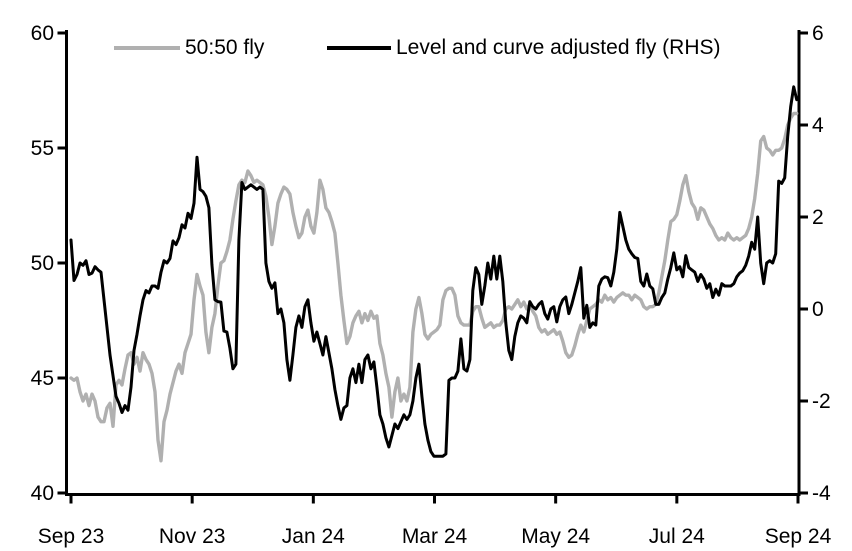 The height and width of the screenshot is (551, 852). Describe the element at coordinates (798, 536) in the screenshot. I see `x-axis-tick-label: Sep 24` at that location.